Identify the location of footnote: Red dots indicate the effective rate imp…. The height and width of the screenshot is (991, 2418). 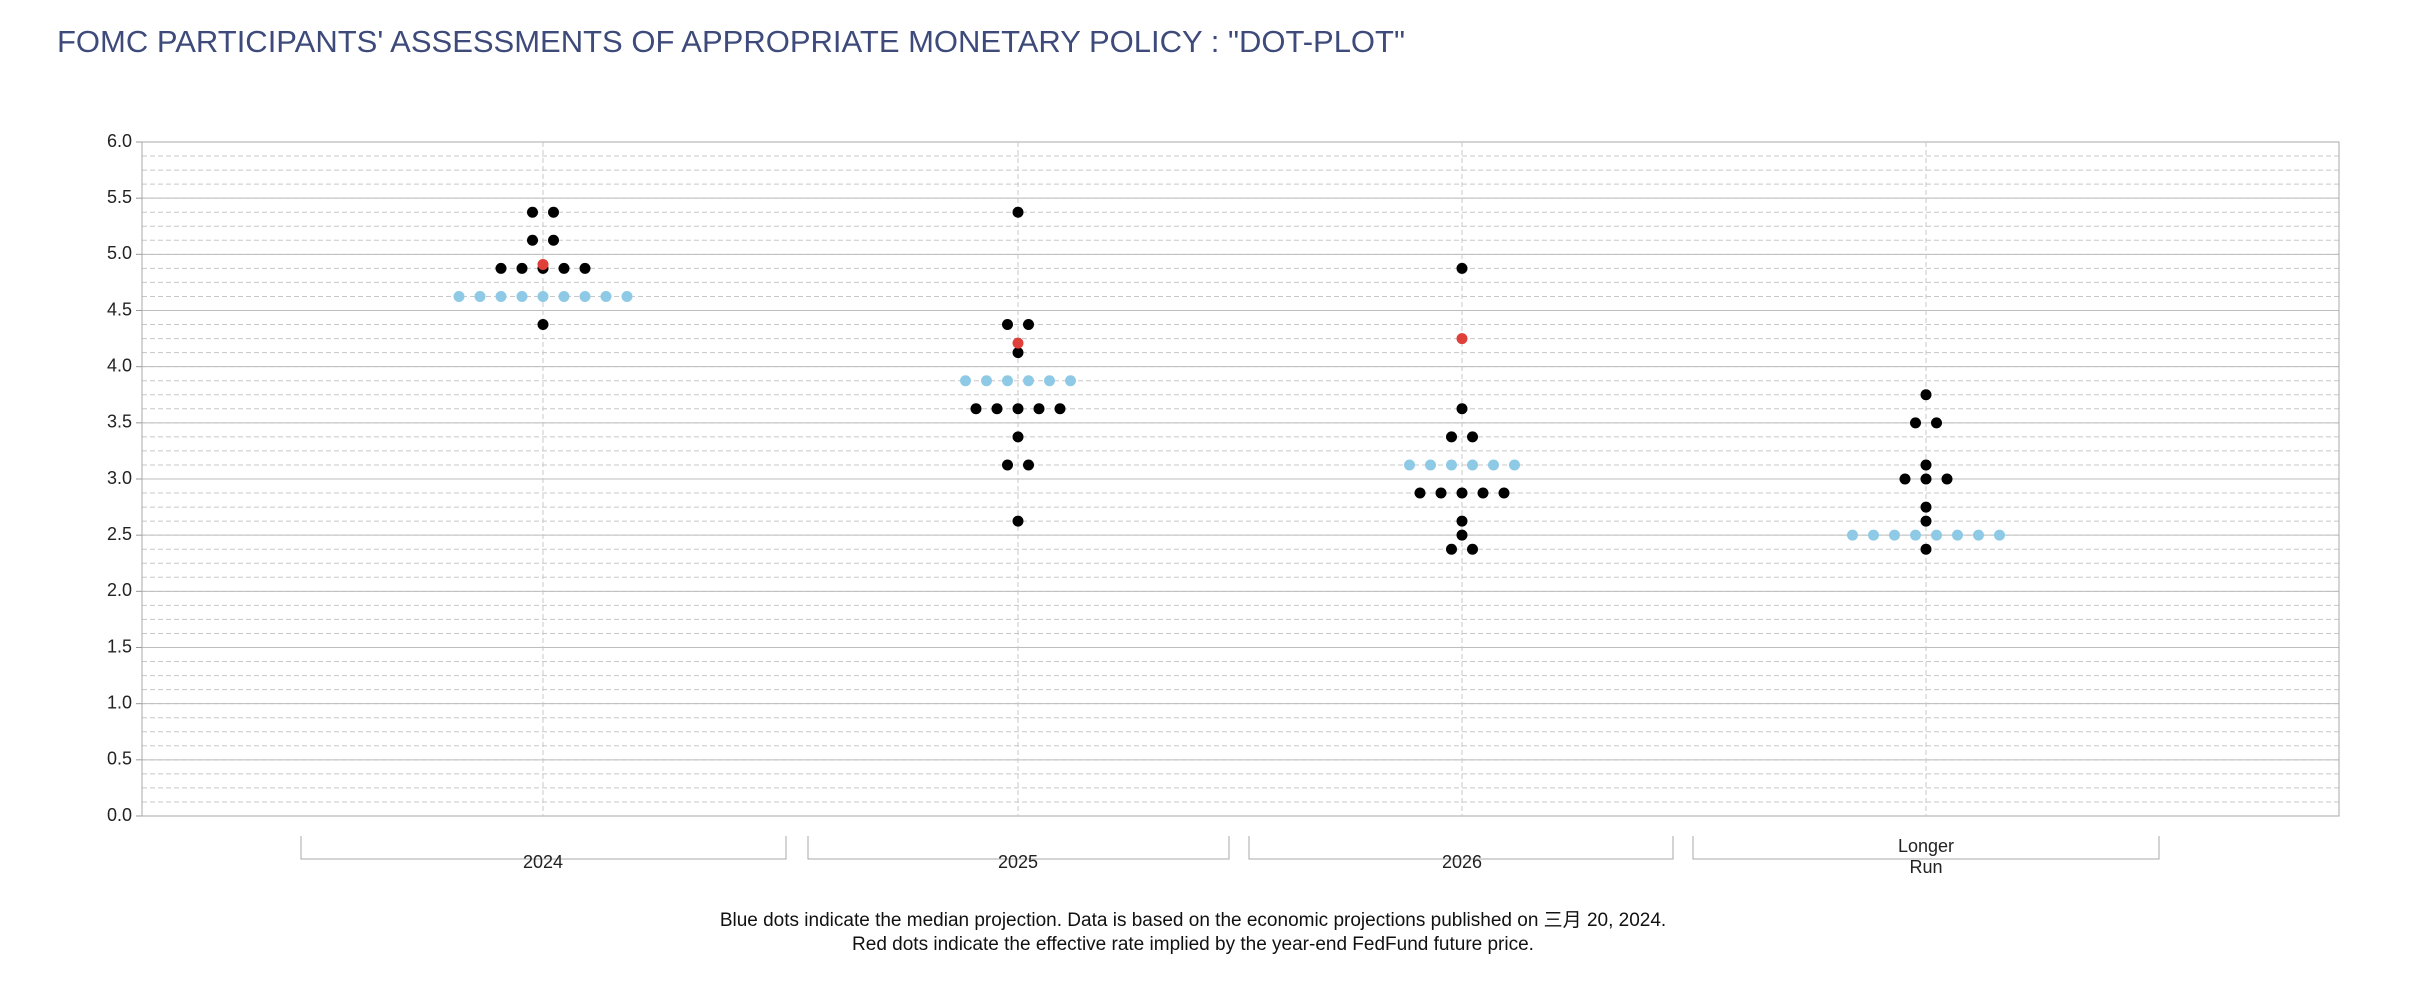
(1193, 944).